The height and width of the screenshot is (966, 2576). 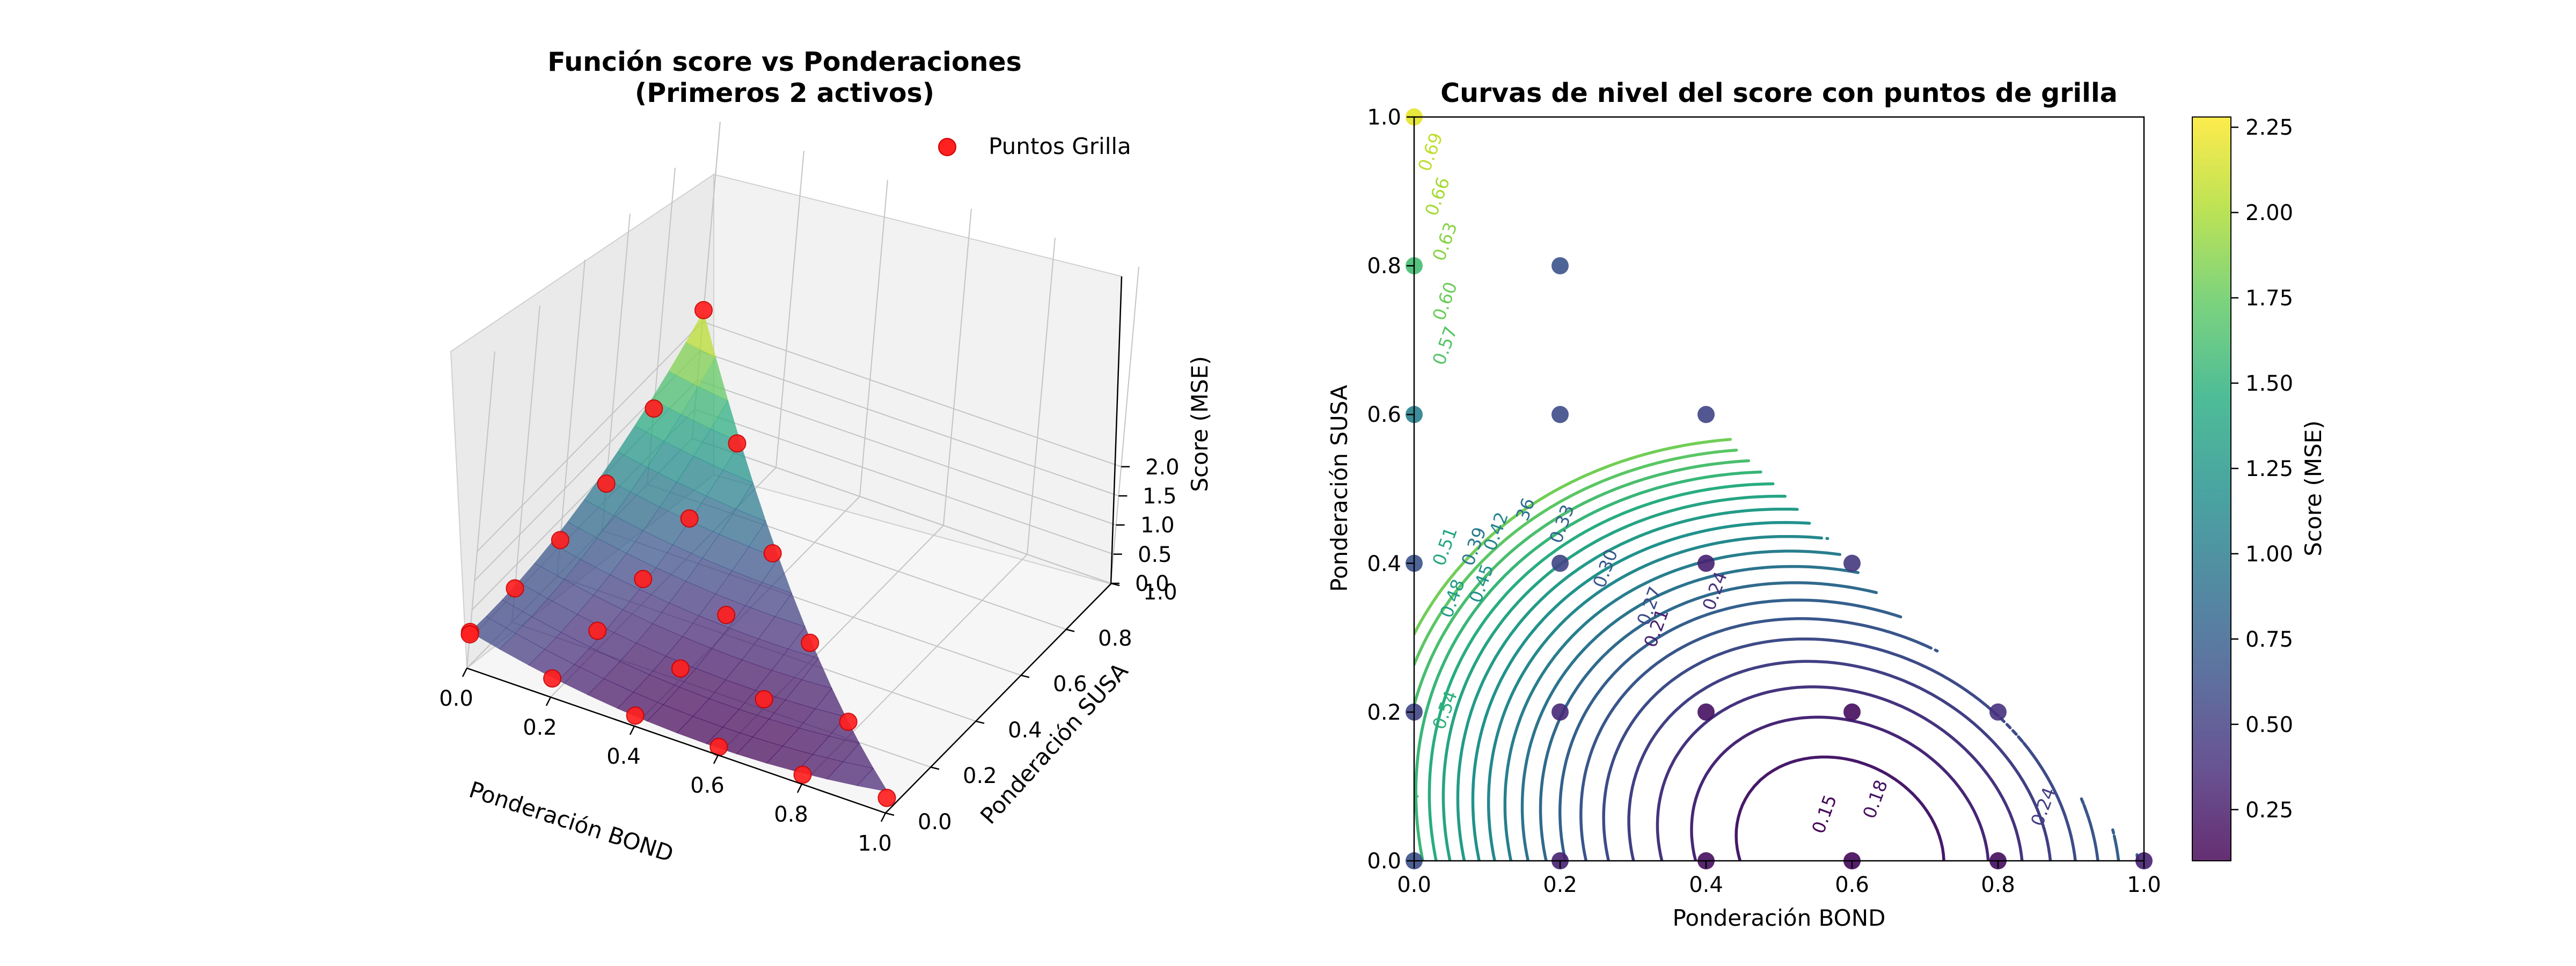 I want to click on contour-label: 0.42, so click(x=1495, y=531).